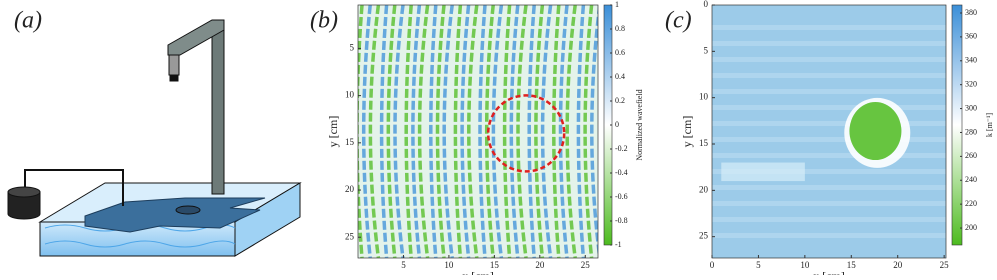  What do you see at coordinates (989, 125) in the screenshot?
I see `colorbar-label: k [m⁻¹]` at bounding box center [989, 125].